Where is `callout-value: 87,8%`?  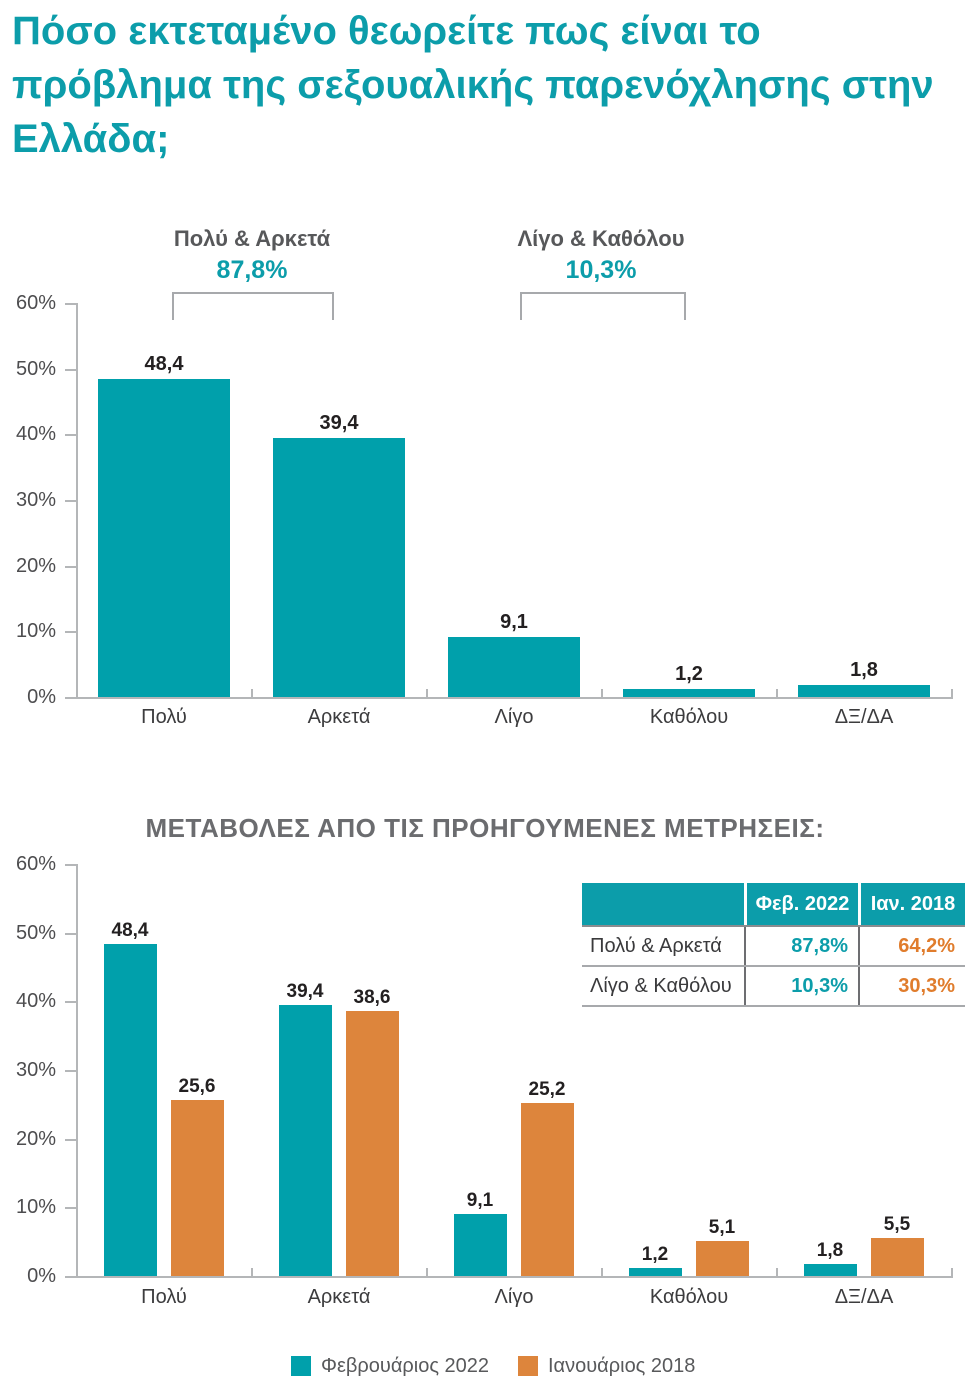 callout-value: 87,8% is located at coordinates (252, 270).